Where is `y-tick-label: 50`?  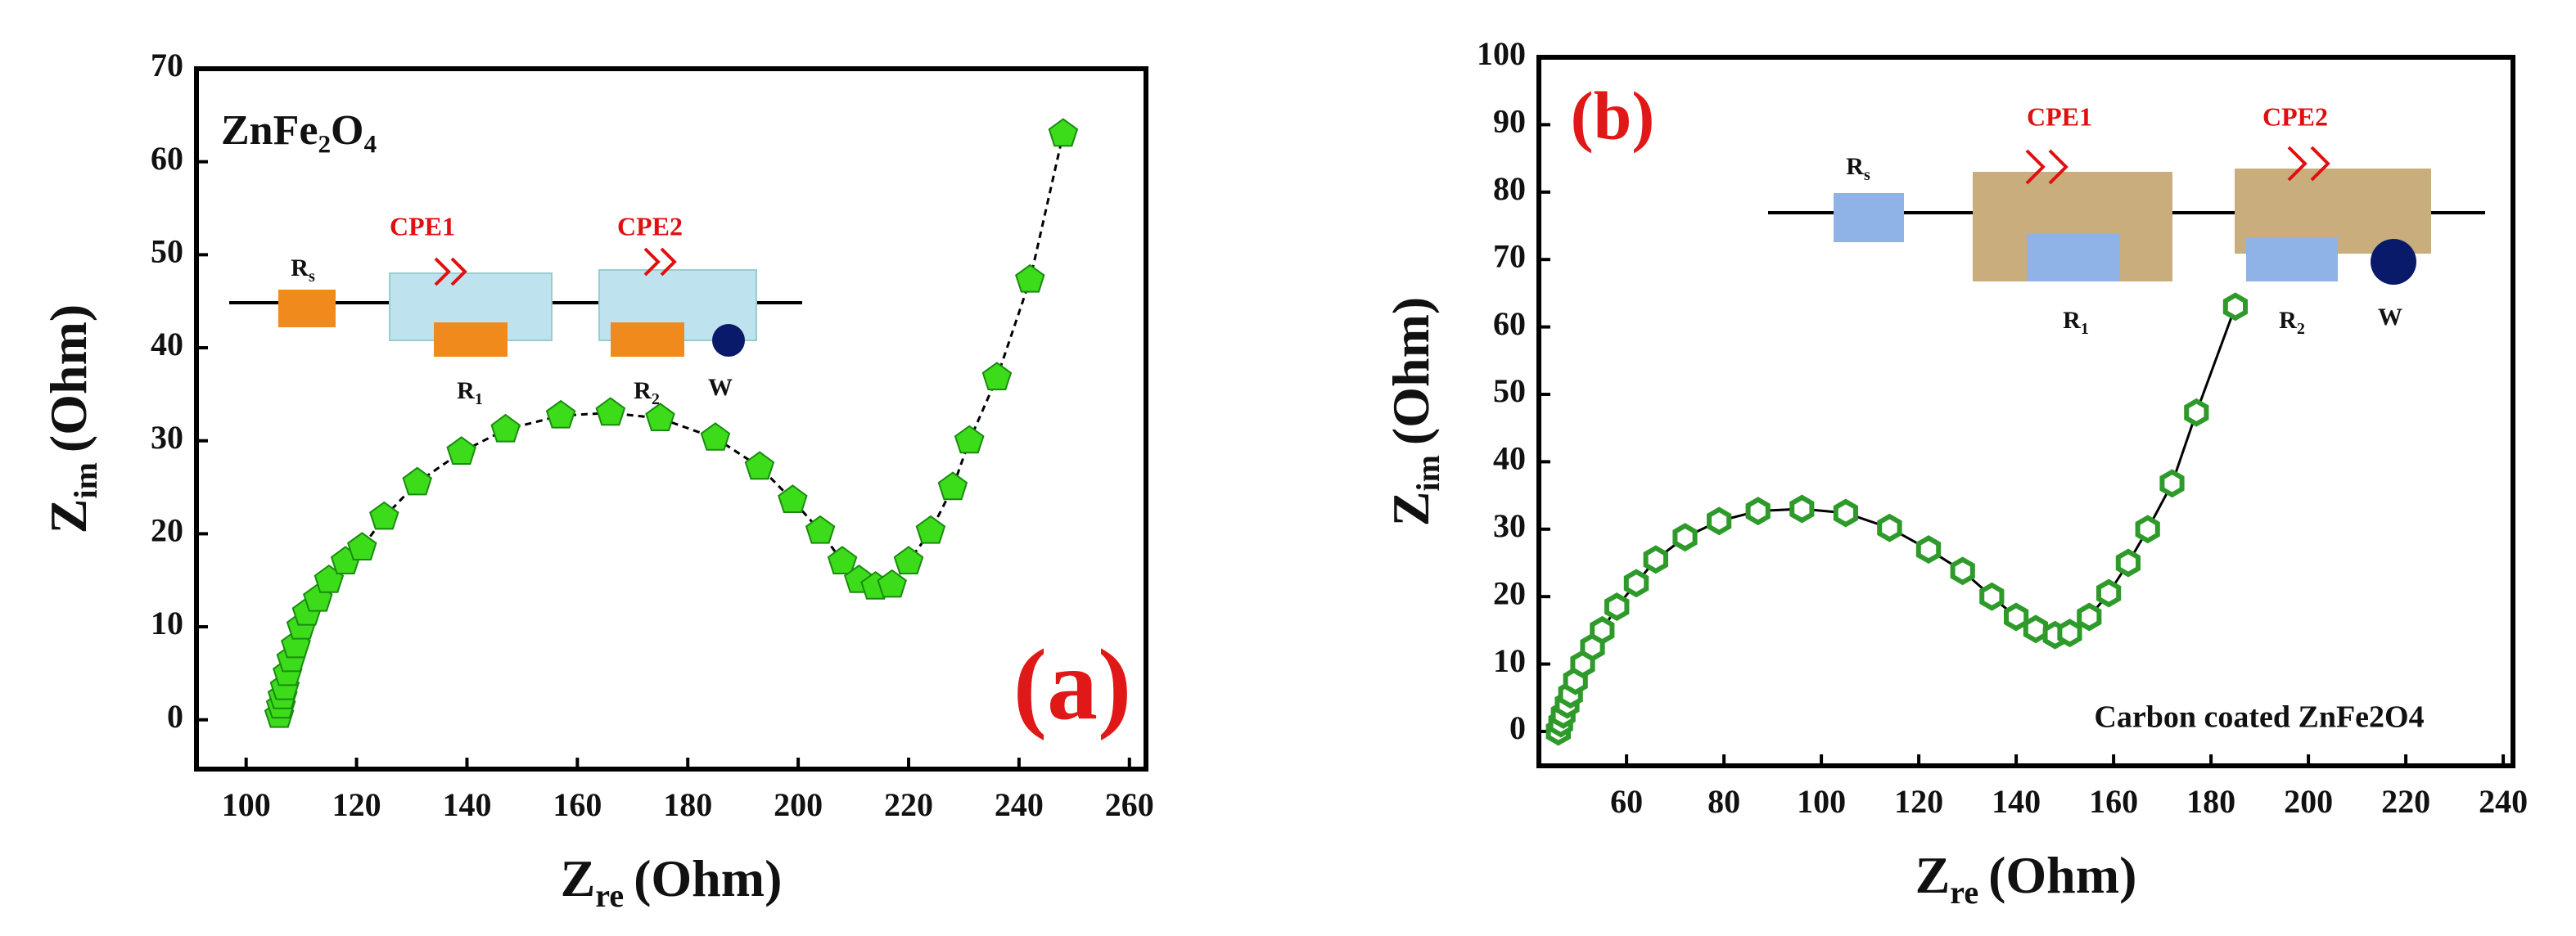
y-tick-label: 50 is located at coordinates (1509, 391).